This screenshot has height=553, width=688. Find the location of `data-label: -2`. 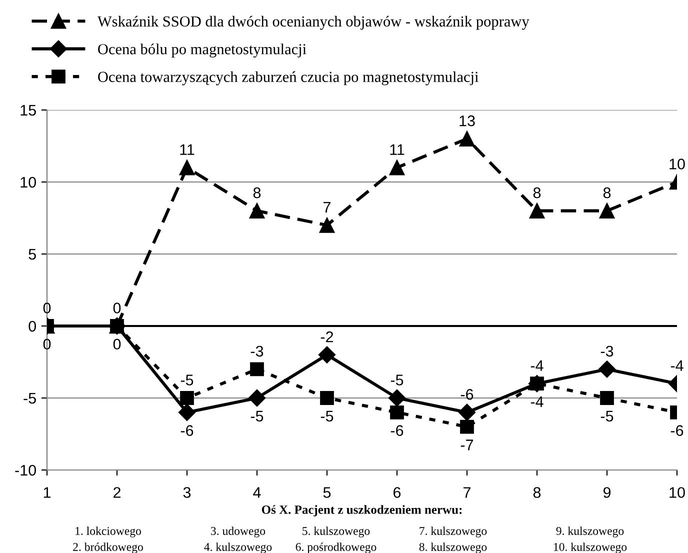

data-label: -2 is located at coordinates (327, 336).